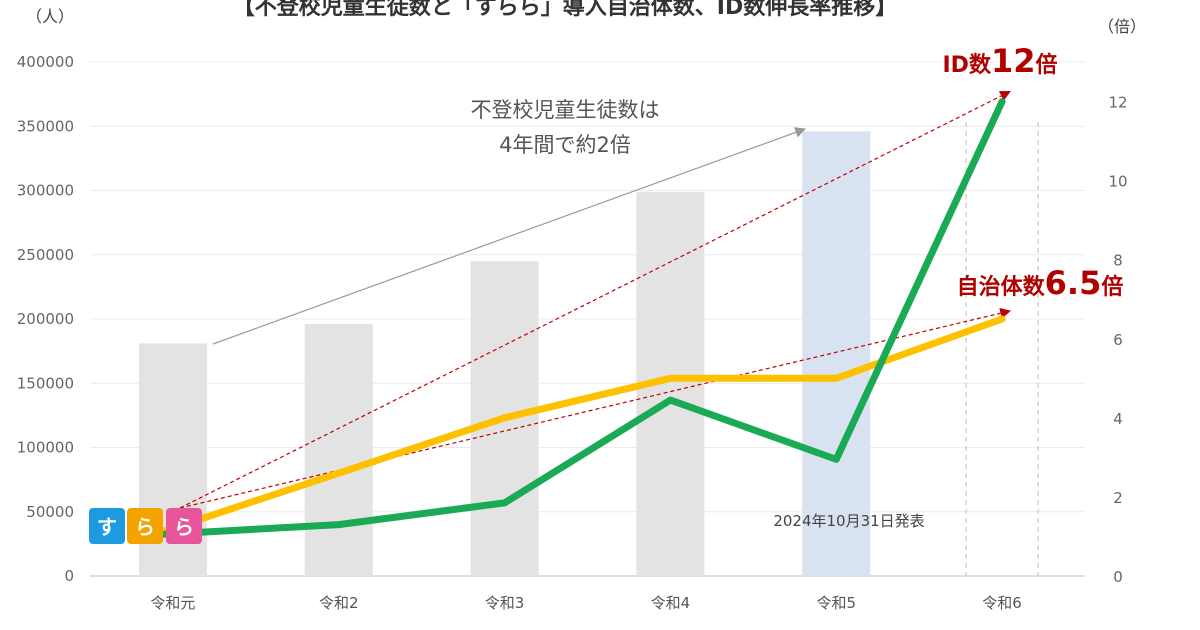 This screenshot has width=1200, height=630. What do you see at coordinates (339, 603) in the screenshot?
I see `x-tick-令和2: 令和2` at bounding box center [339, 603].